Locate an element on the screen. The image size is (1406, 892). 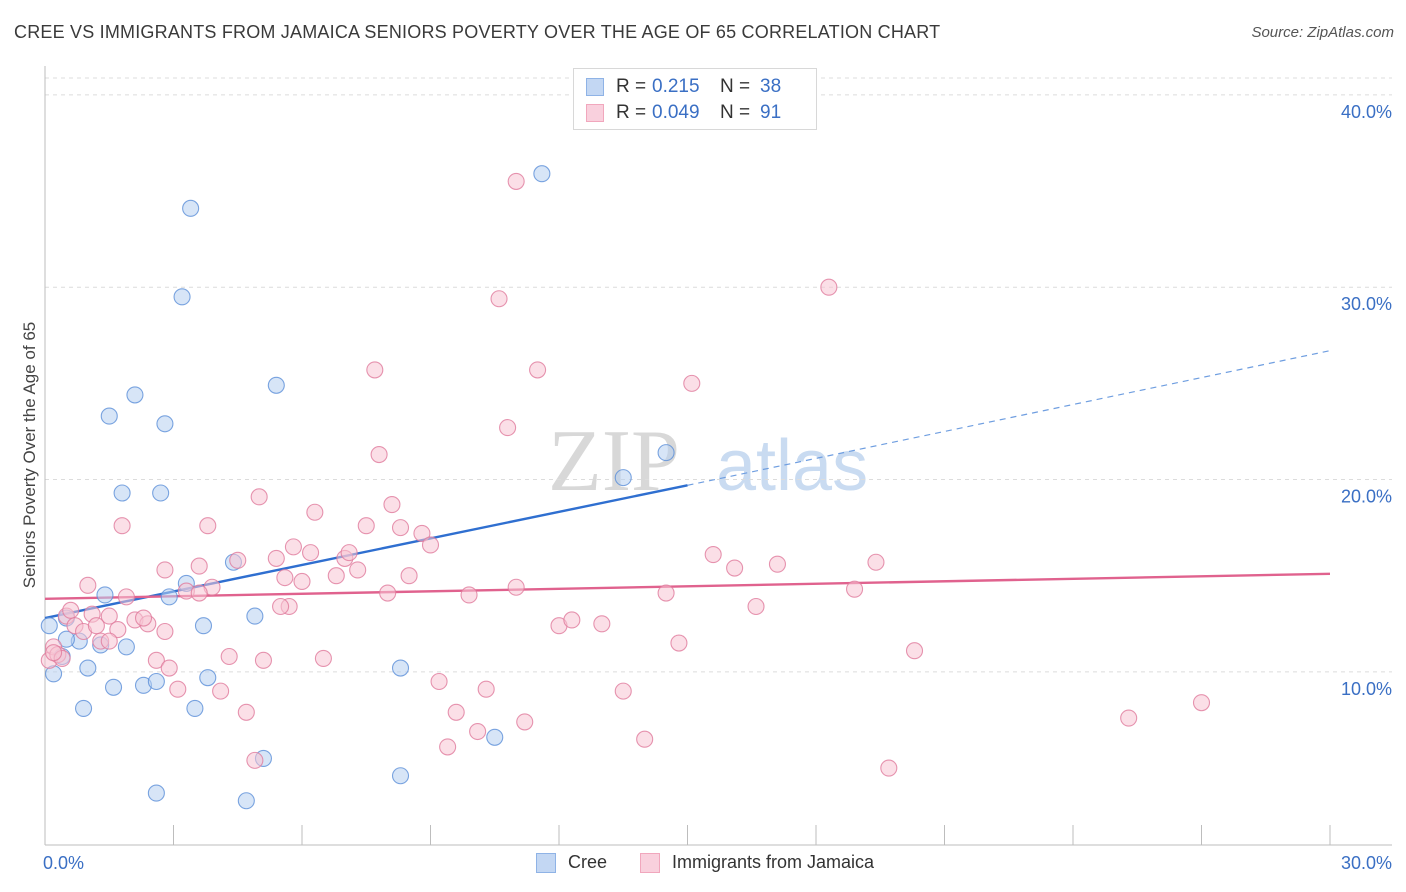
legend-item-jamaica: Immigrants from Jamaica is located at coordinates (757, 862).